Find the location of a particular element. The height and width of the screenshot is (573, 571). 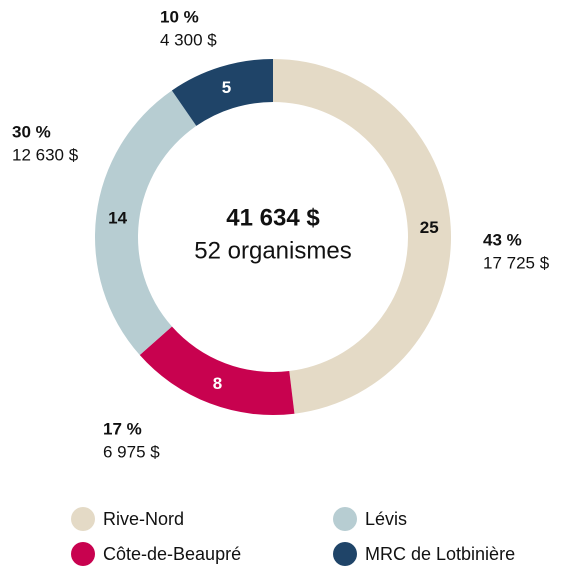

count-label: 5 is located at coordinates (226, 87).